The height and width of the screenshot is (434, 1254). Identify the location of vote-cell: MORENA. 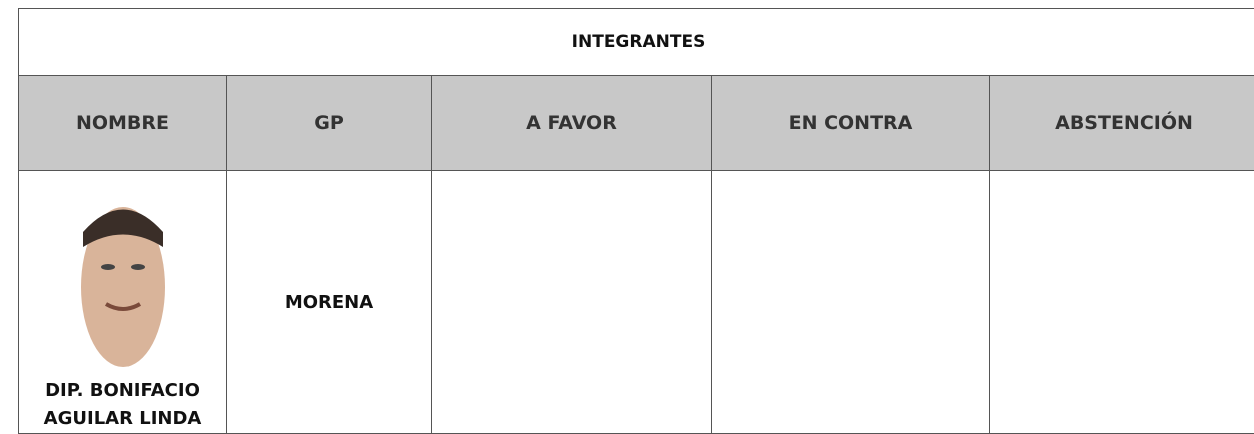
(329, 302).